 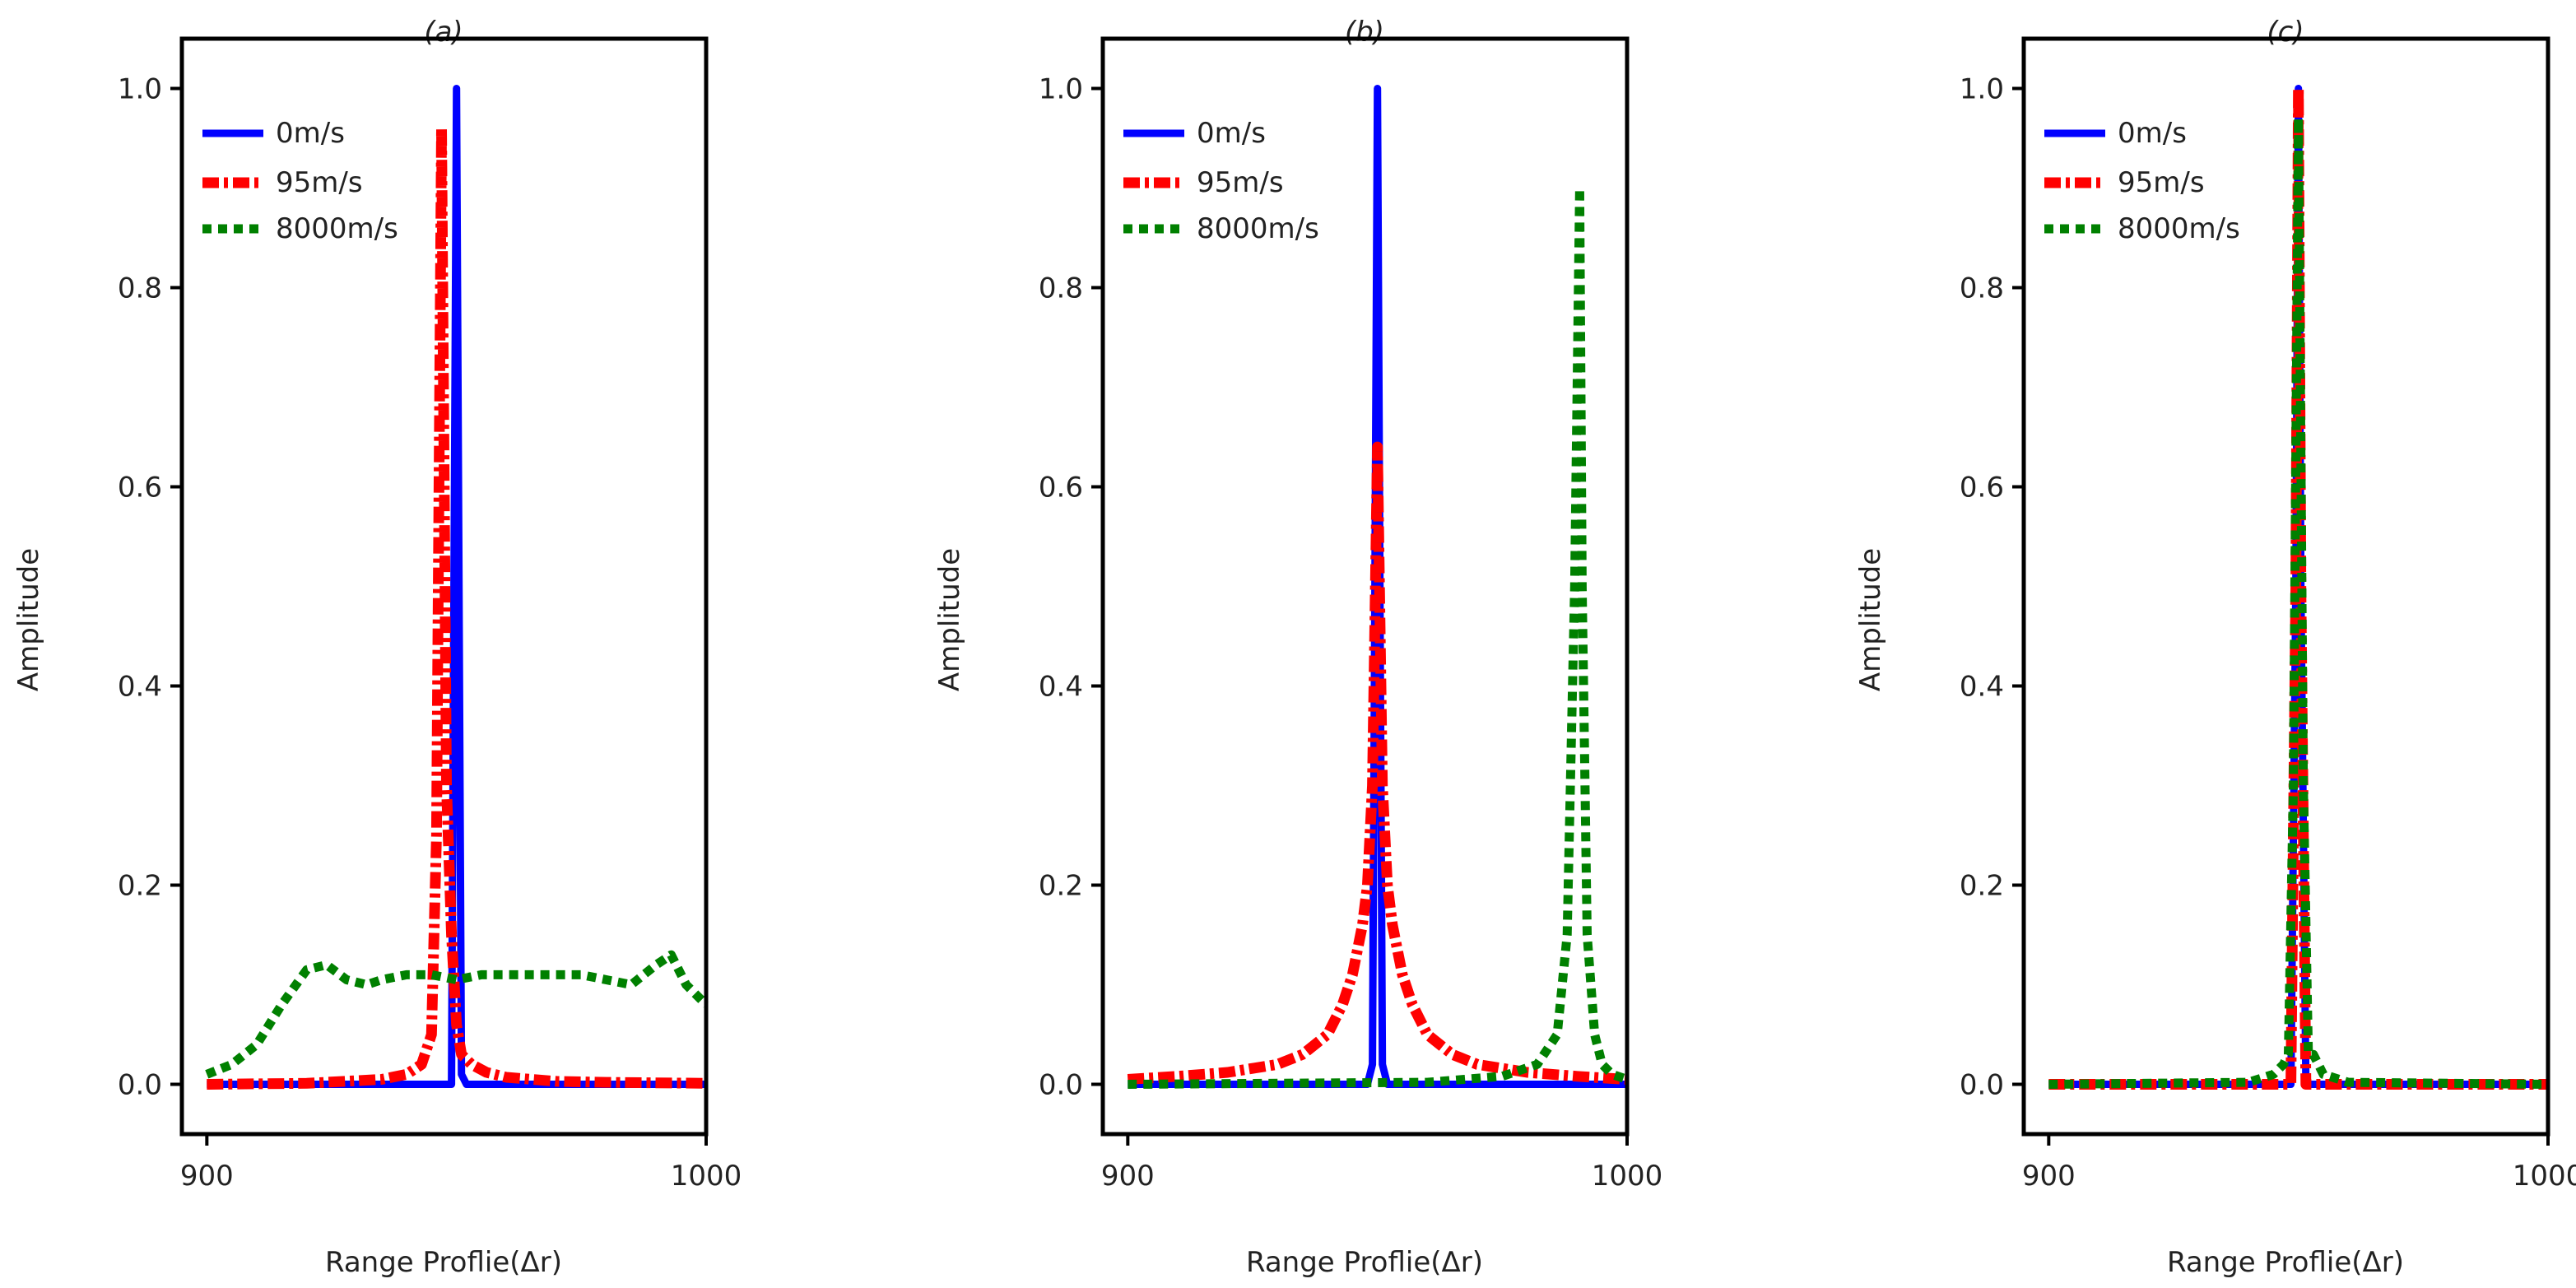 I want to click on panel-a-legend: 0m/s 95m/s 8000m/s, so click(x=300, y=181).